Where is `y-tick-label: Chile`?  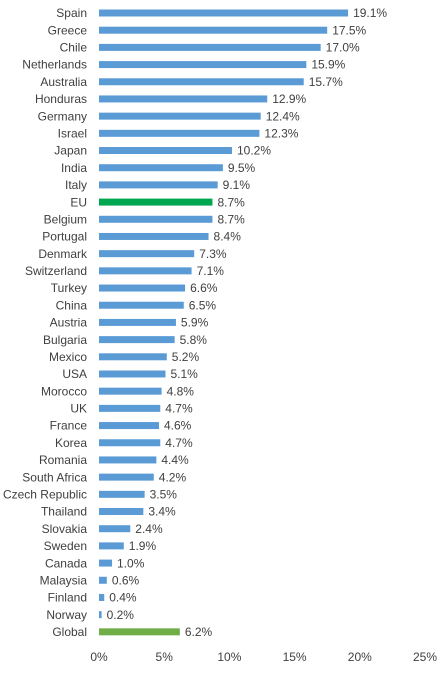
y-tick-label: Chile is located at coordinates (74, 48).